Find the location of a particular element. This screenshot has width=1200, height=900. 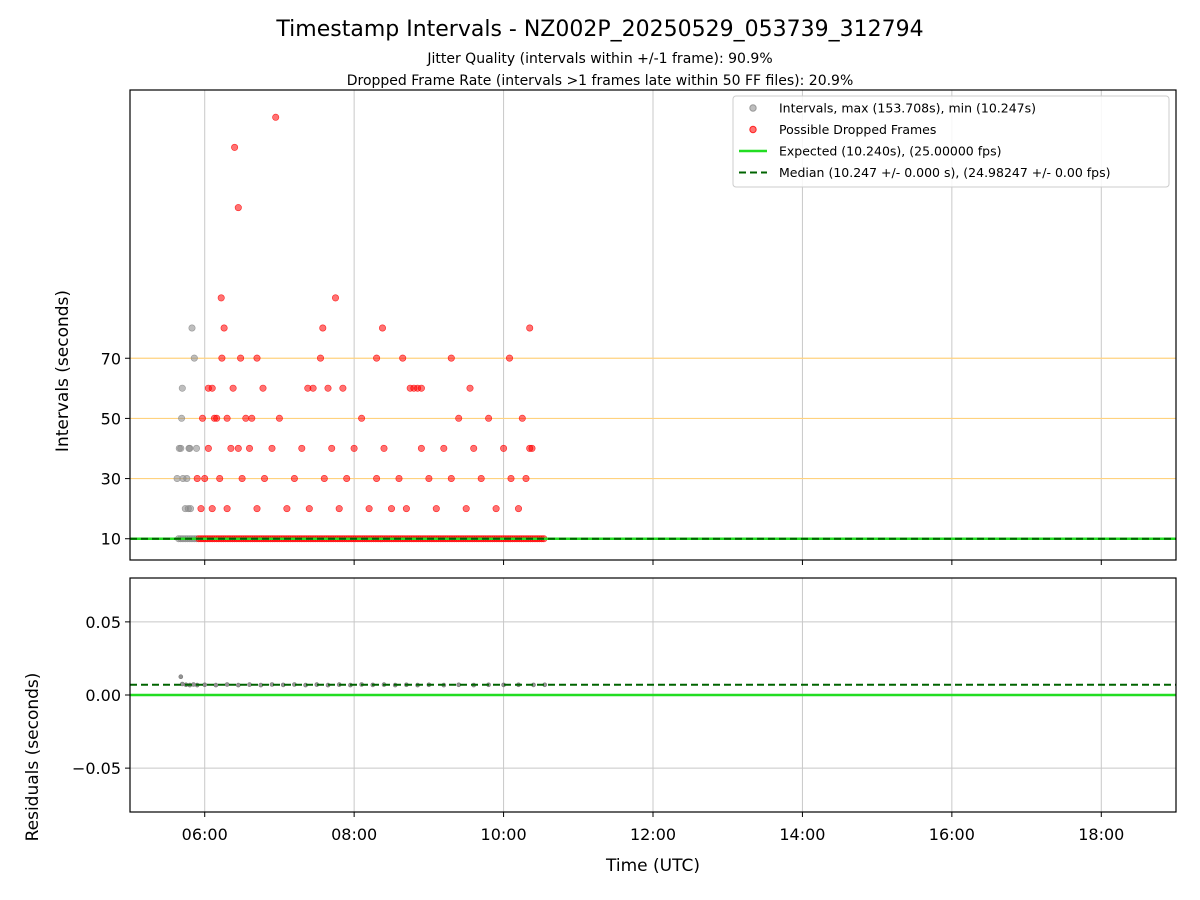

x-tick-label: 16:00 is located at coordinates (952, 834).